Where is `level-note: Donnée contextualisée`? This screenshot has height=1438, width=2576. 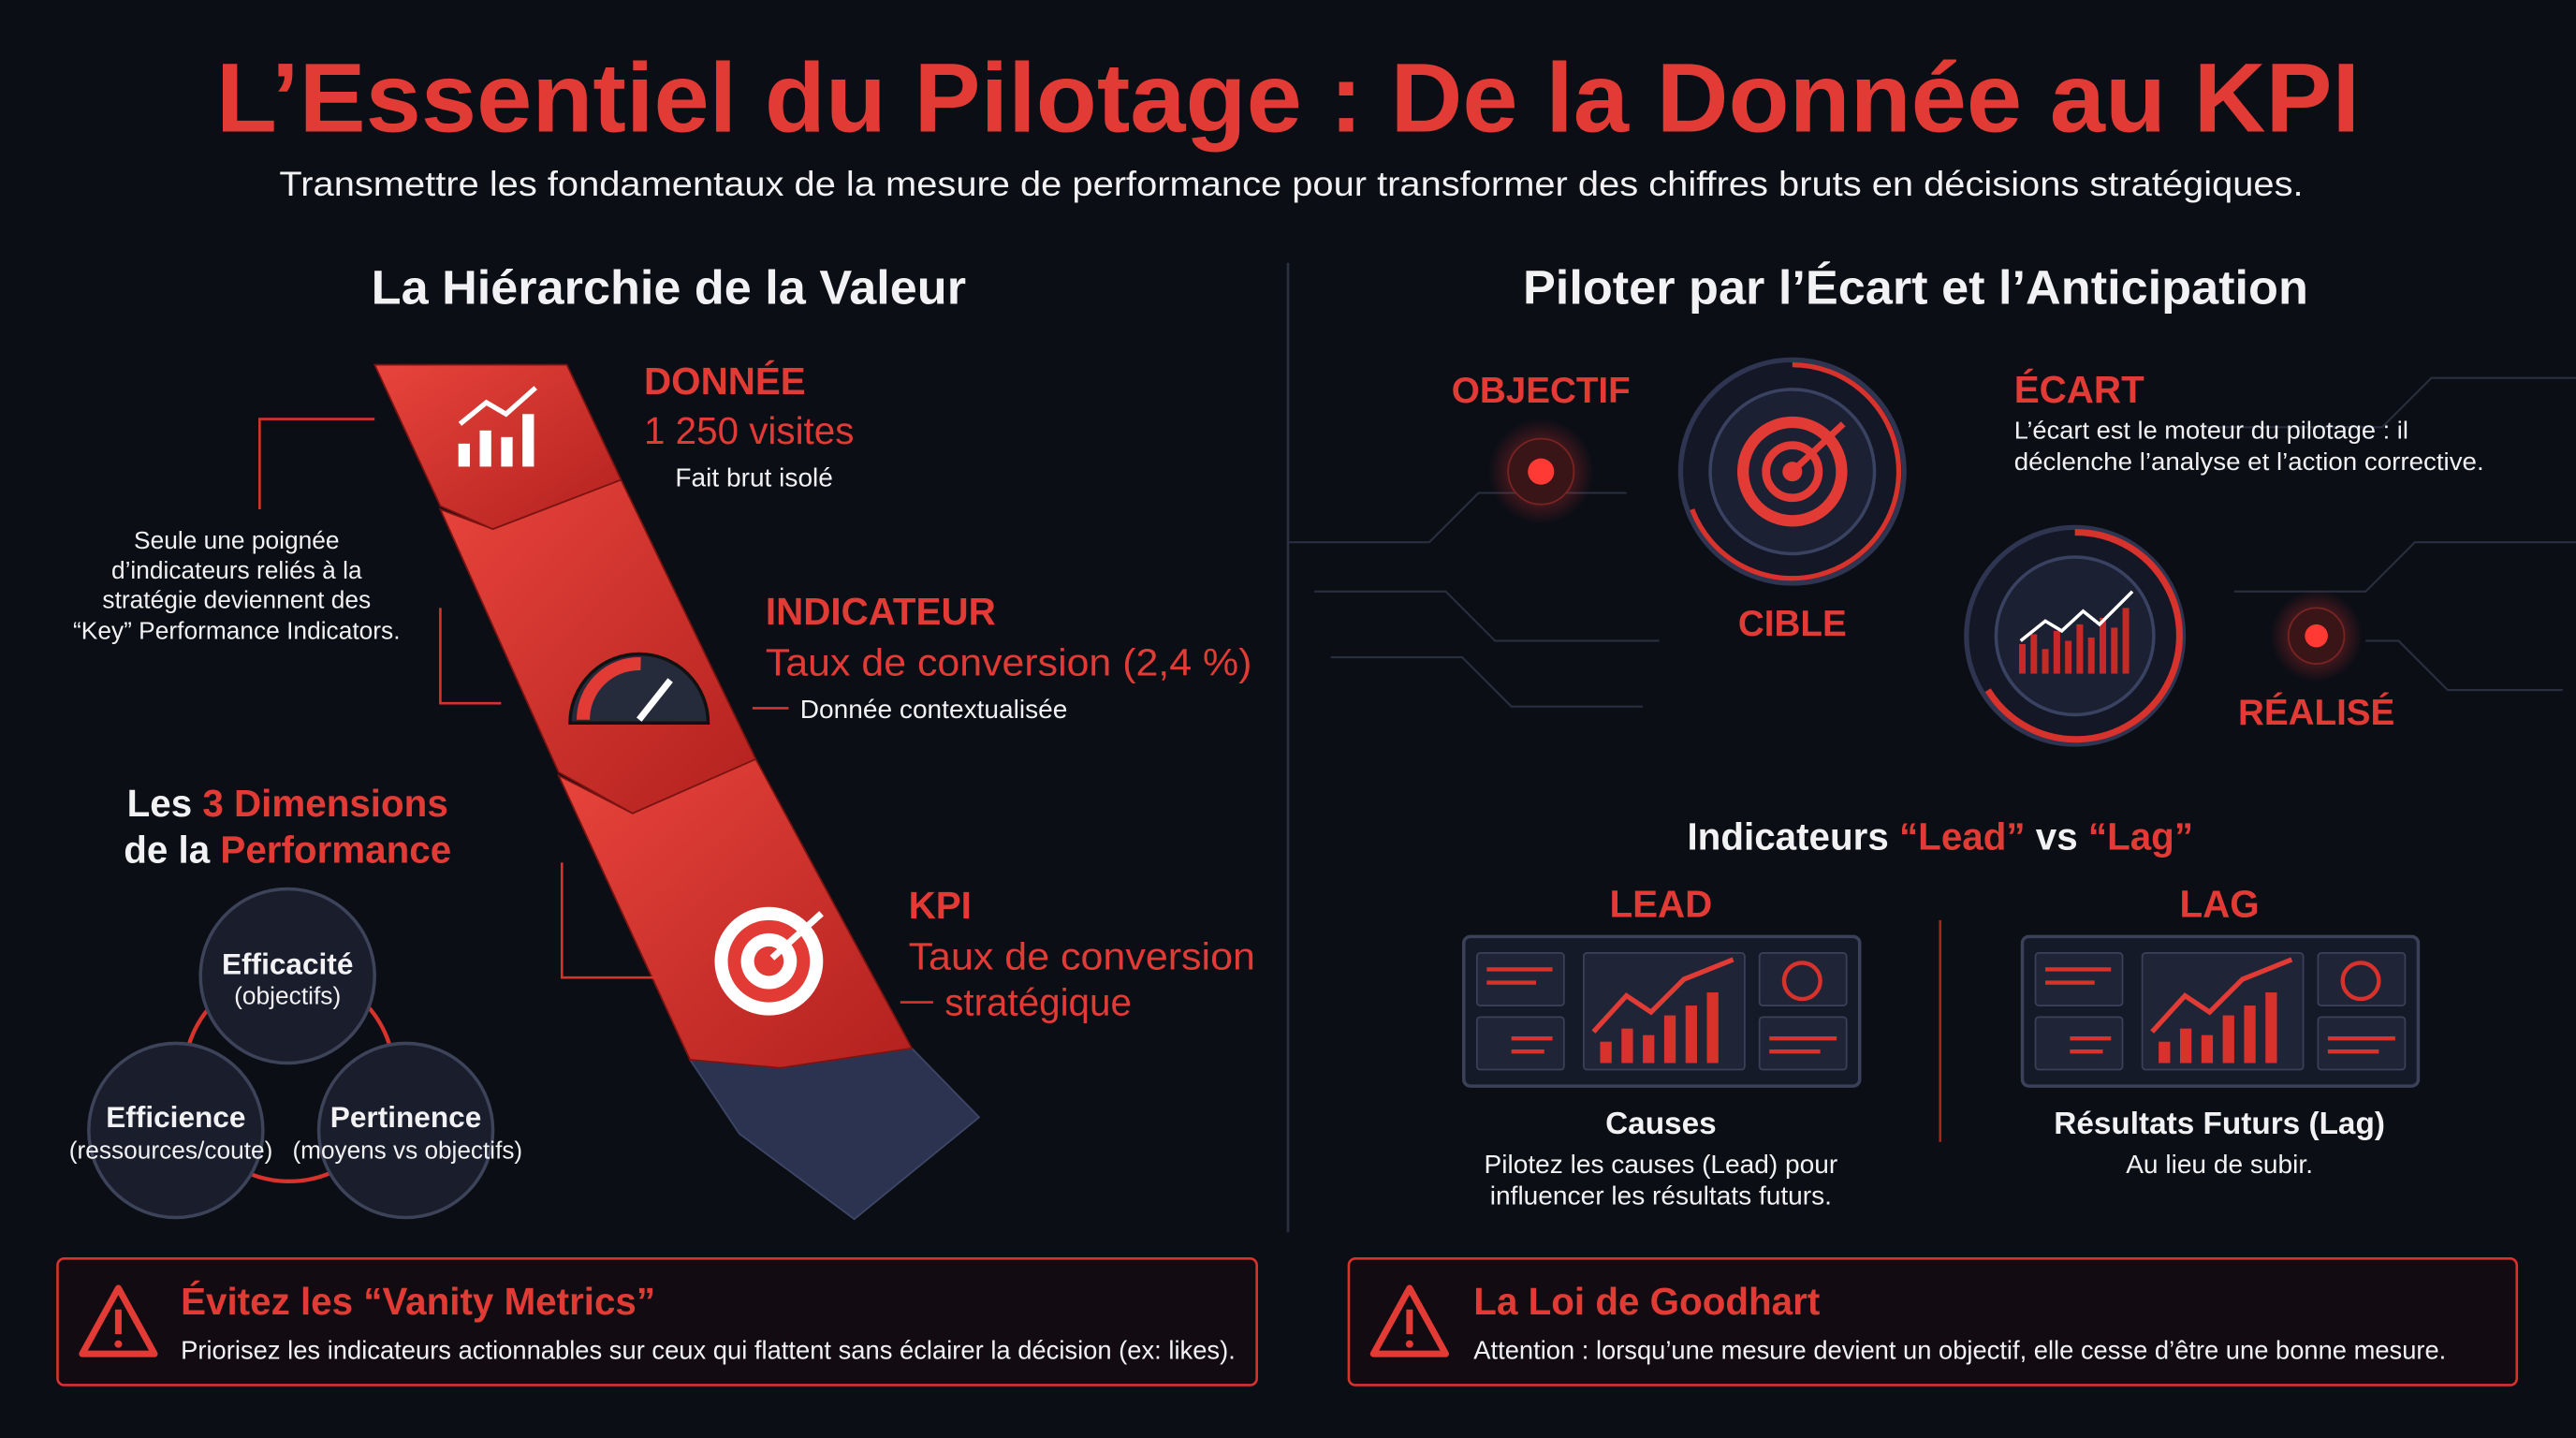
level-note: Donnée contextualisée is located at coordinates (934, 709).